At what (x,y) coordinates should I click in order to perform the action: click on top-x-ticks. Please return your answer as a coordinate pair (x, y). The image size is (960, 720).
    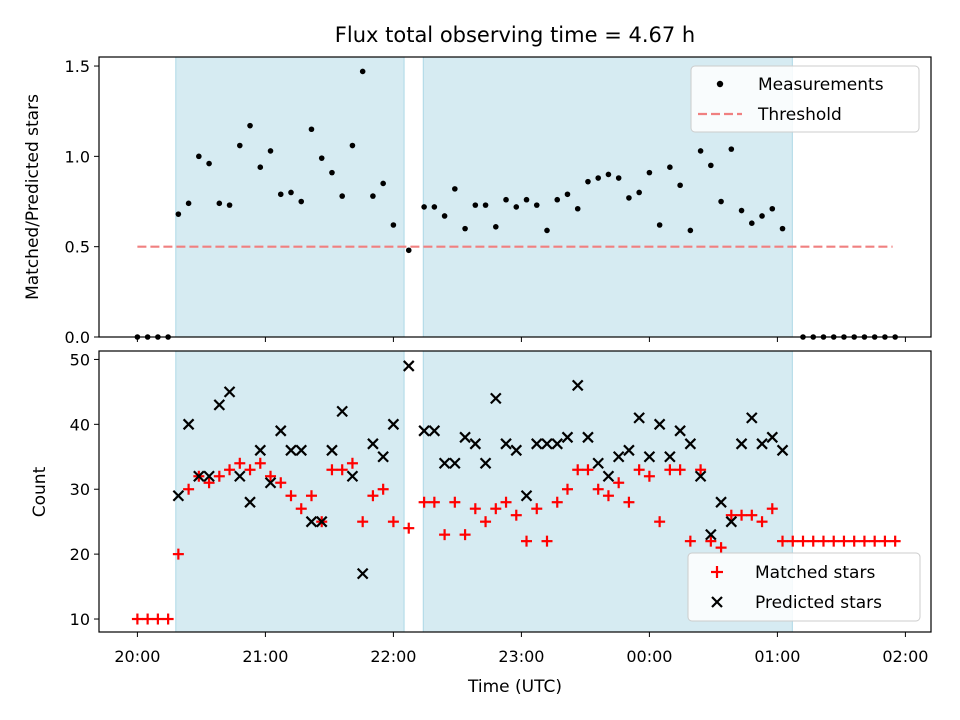
    Looking at the image, I should click on (521, 339).